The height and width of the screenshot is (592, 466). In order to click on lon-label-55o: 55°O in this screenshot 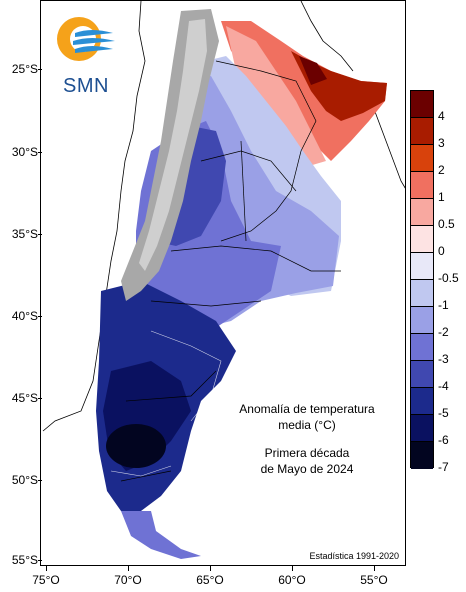, I will do `click(374, 580)`.